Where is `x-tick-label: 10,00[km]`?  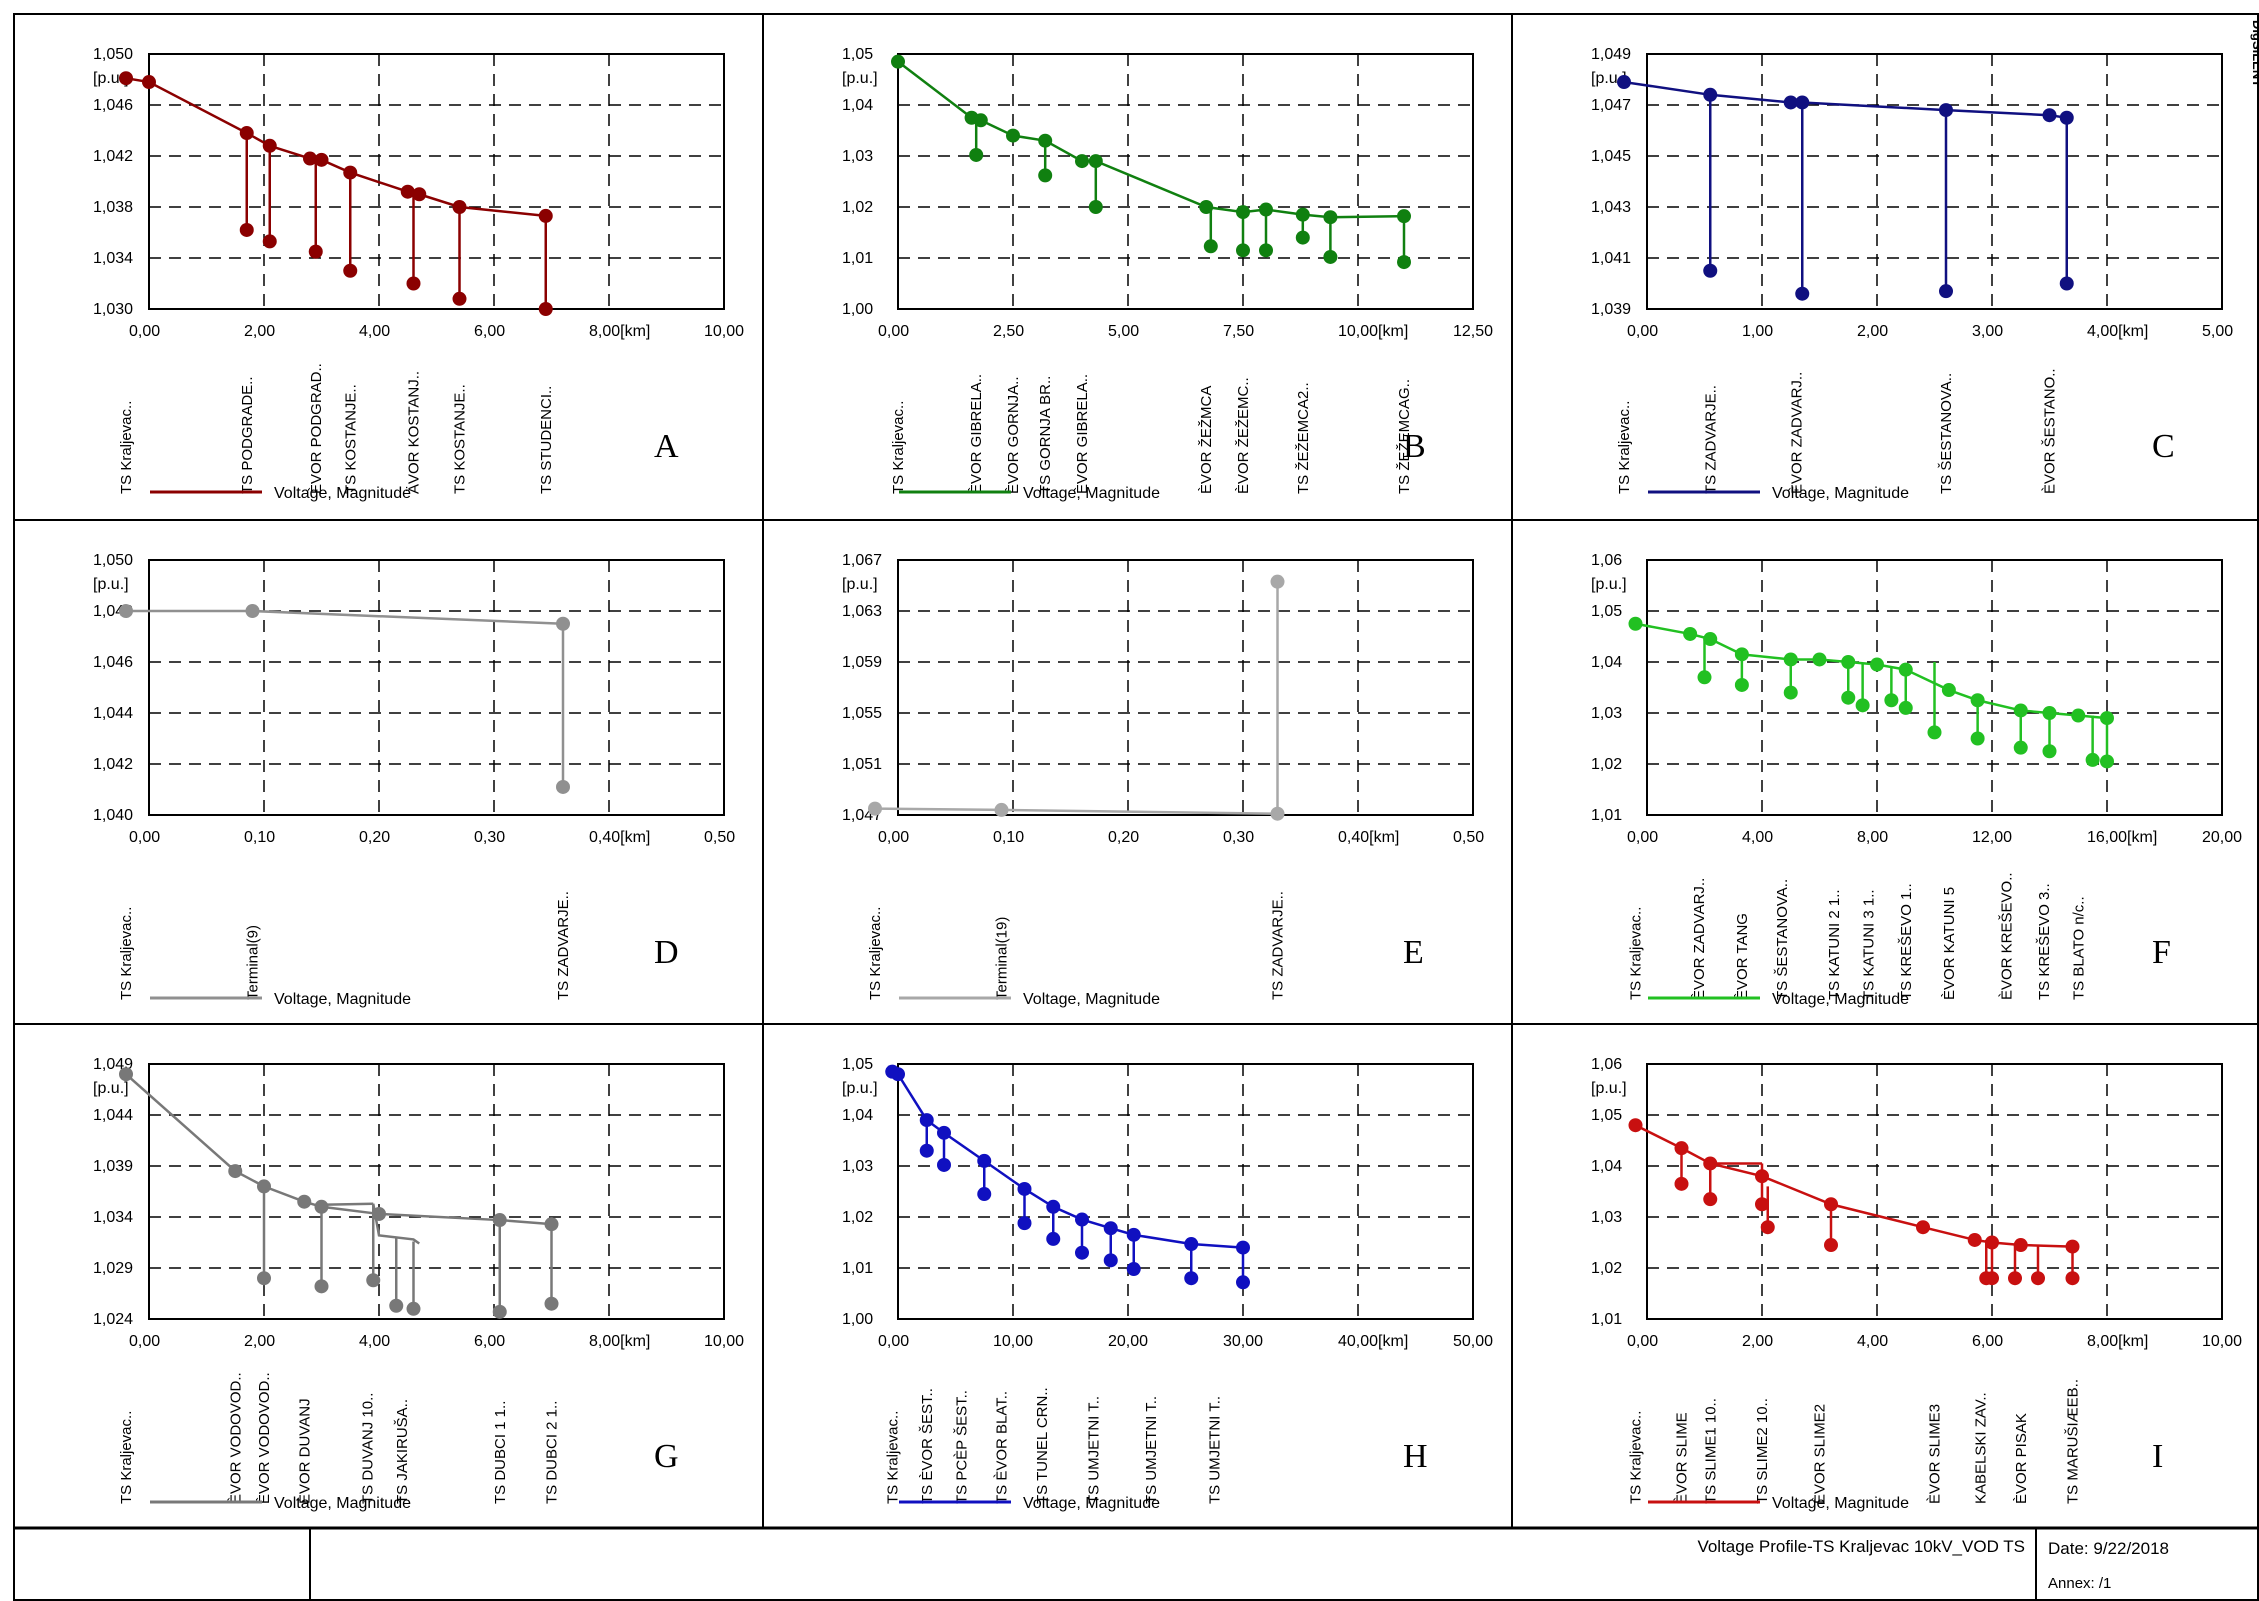 x-tick-label: 10,00[km] is located at coordinates (1373, 331).